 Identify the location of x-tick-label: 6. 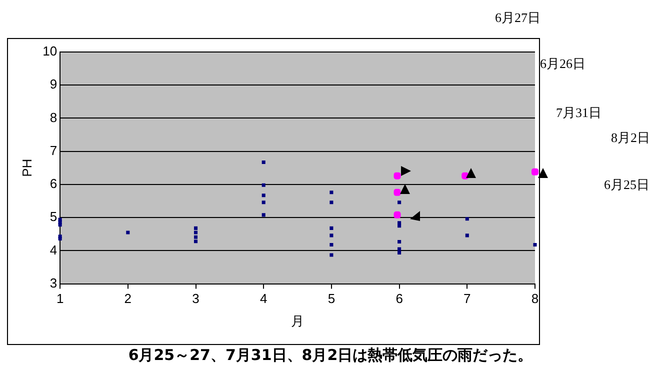
(399, 298).